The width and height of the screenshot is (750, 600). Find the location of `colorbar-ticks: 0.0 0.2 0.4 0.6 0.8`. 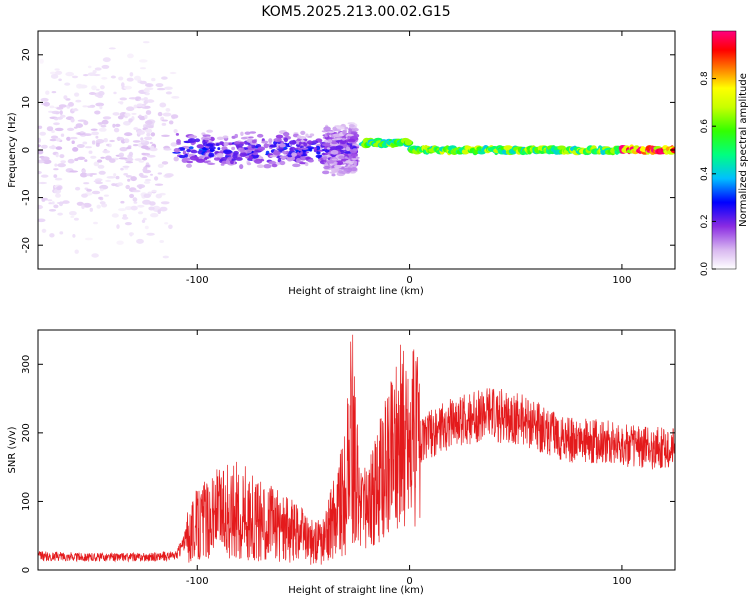

colorbar-ticks: 0.0 0.2 0.4 0.6 0.8 is located at coordinates (708, 173).